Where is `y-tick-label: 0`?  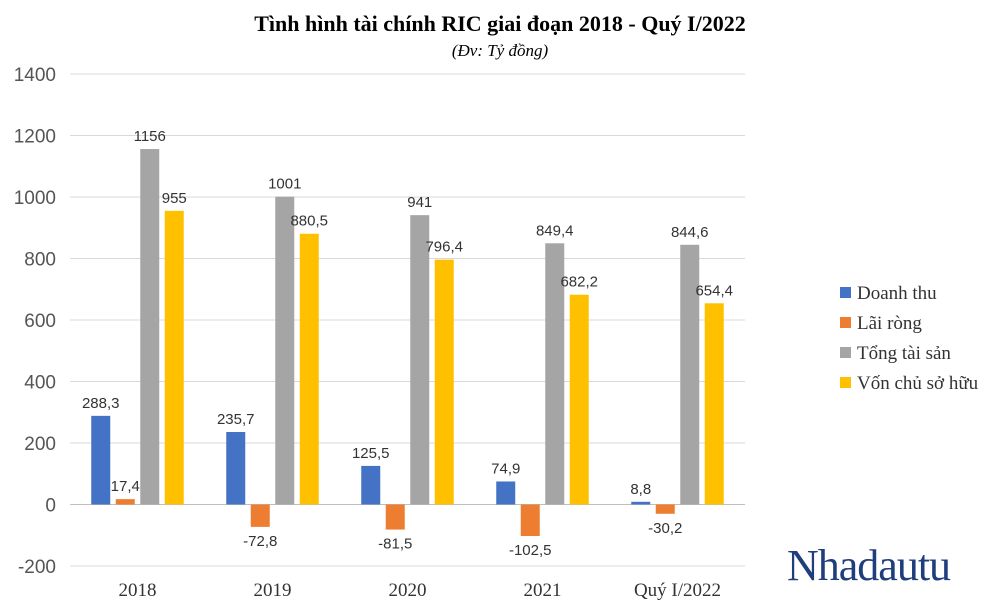
y-tick-label: 0 is located at coordinates (50, 506).